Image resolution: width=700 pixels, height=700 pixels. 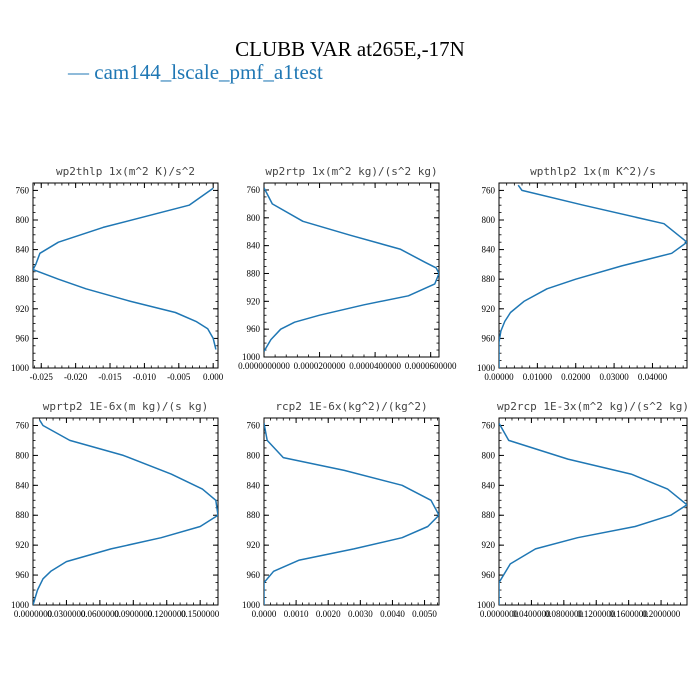 What do you see at coordinates (431, 366) in the screenshot?
I see `x-tick-label: 0.0000600000` at bounding box center [431, 366].